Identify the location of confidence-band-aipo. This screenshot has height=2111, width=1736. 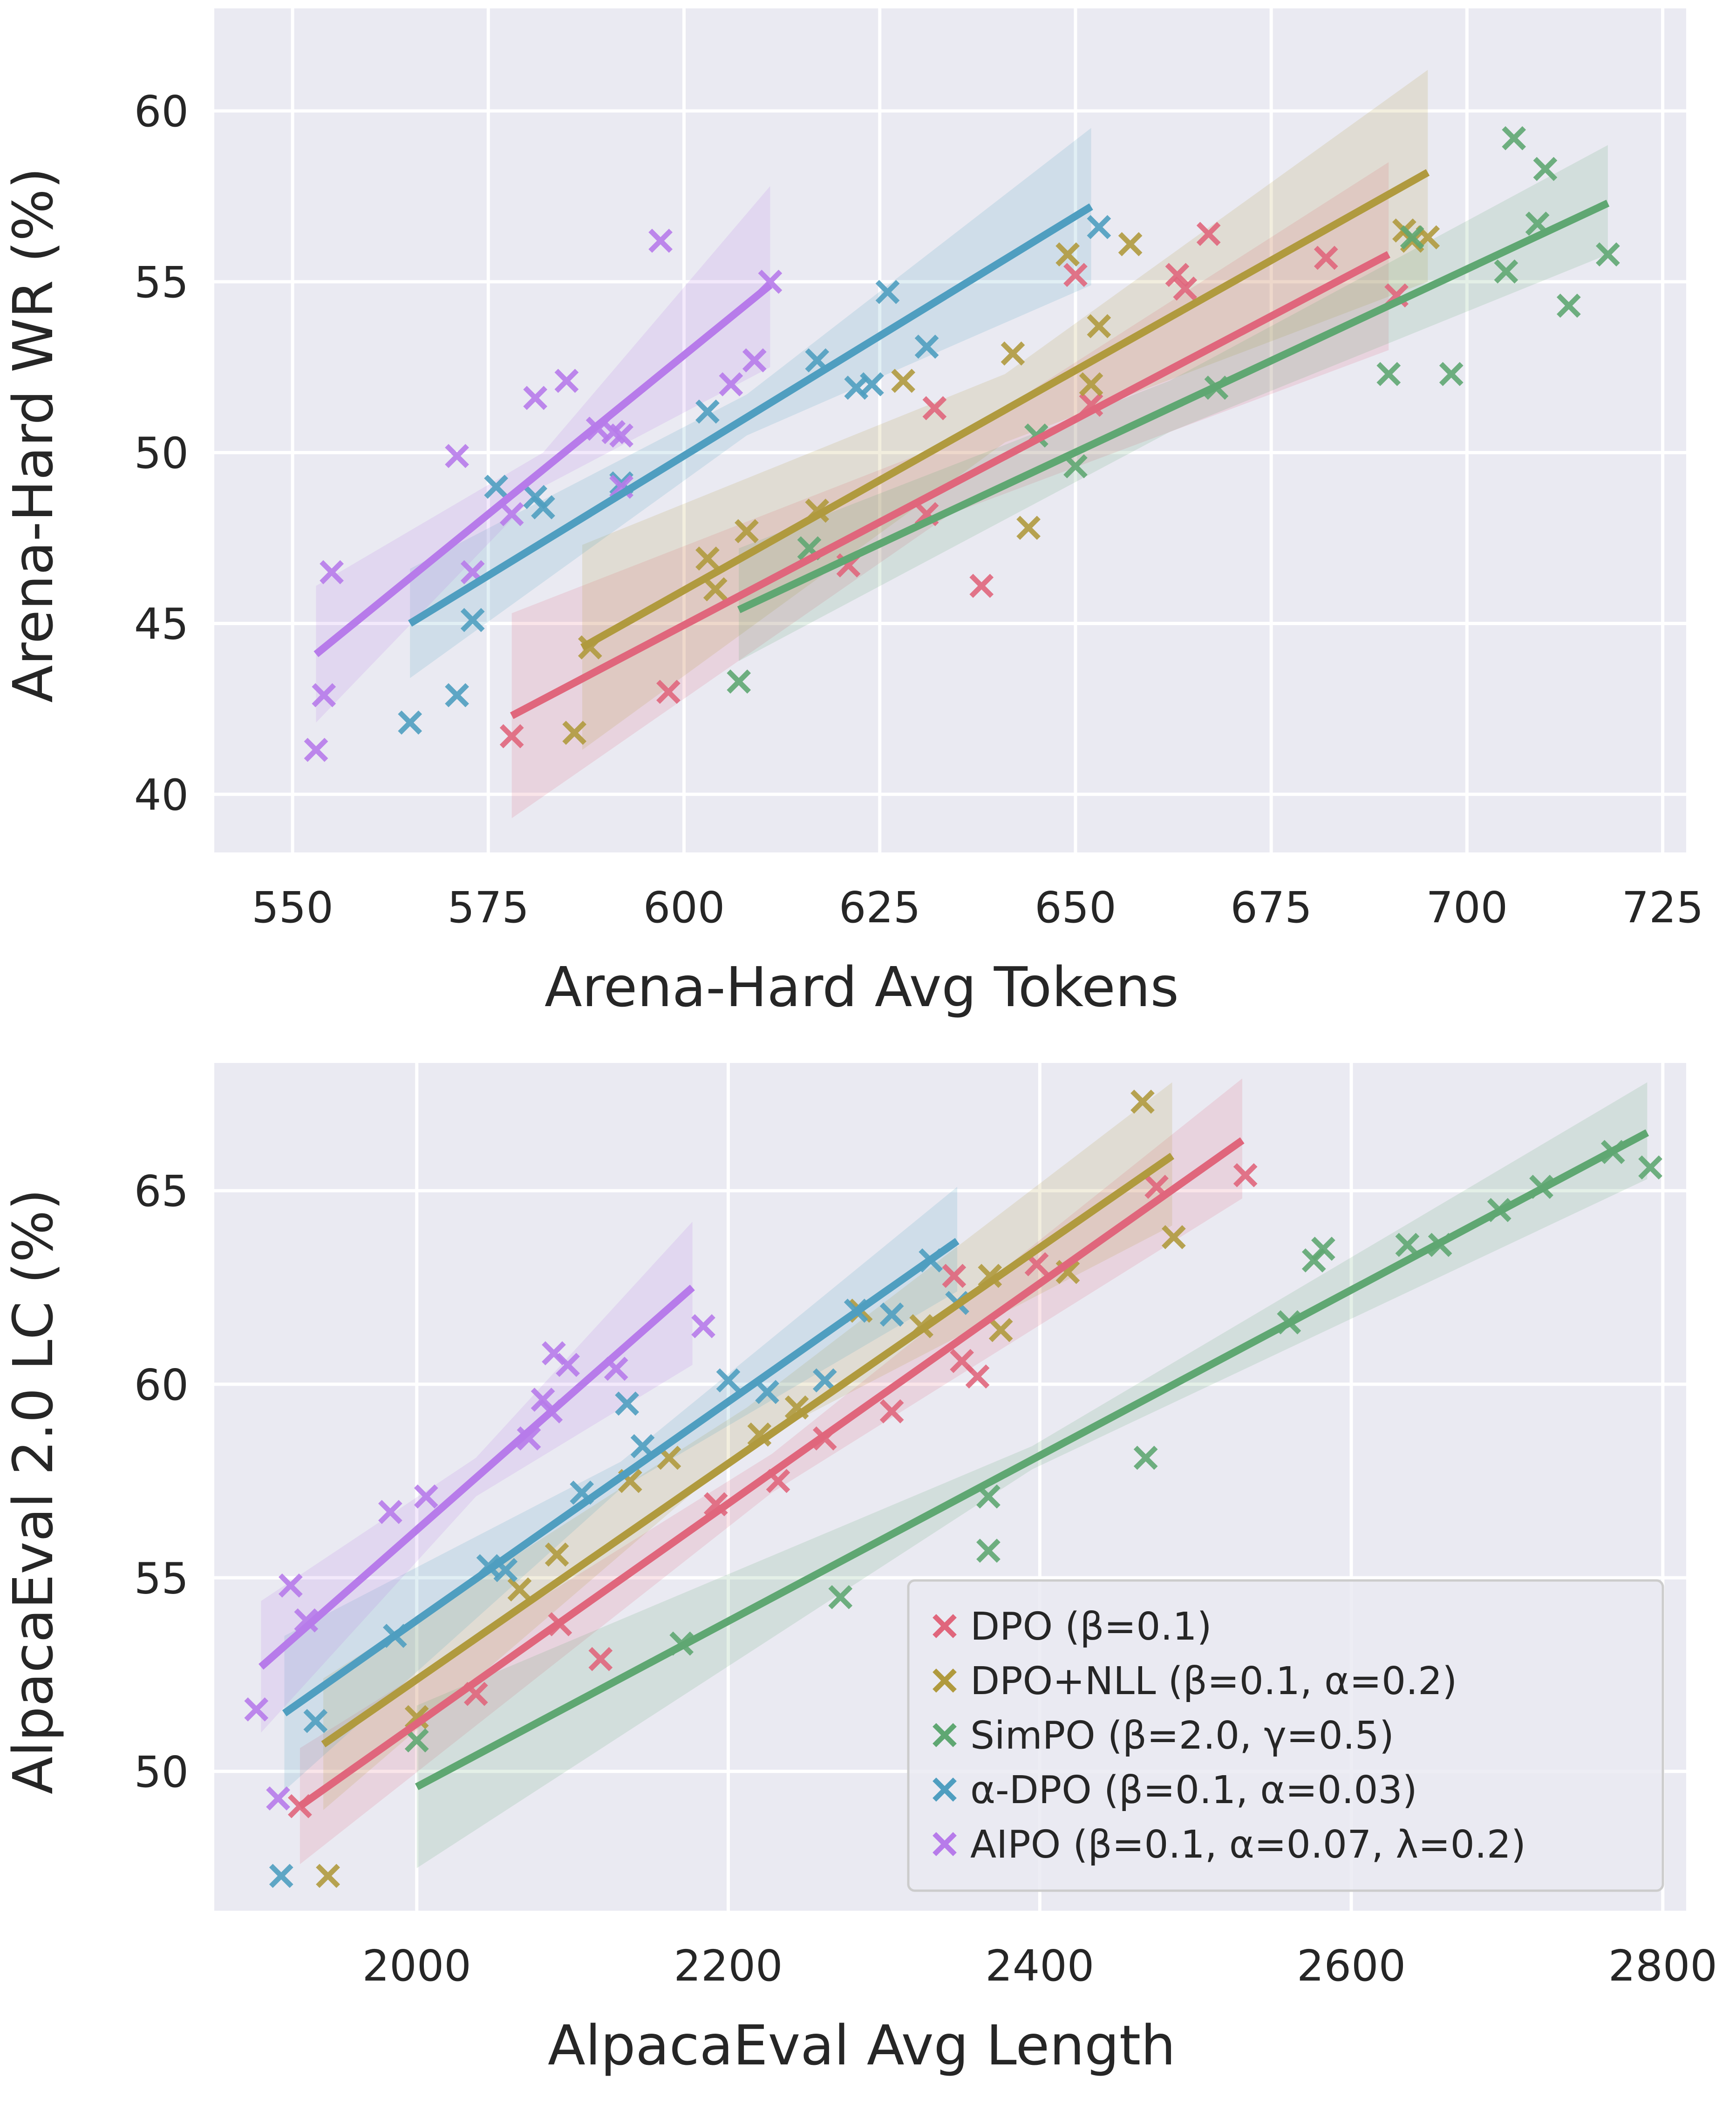
(543, 454).